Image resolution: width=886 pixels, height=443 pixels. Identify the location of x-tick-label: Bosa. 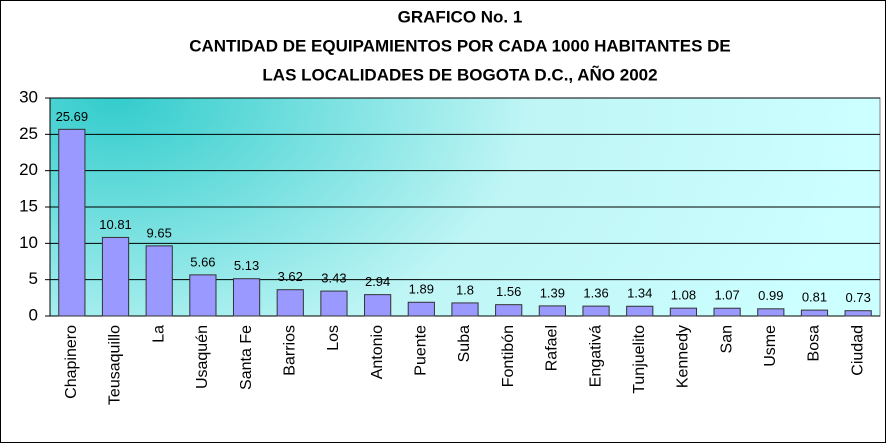
(814, 343).